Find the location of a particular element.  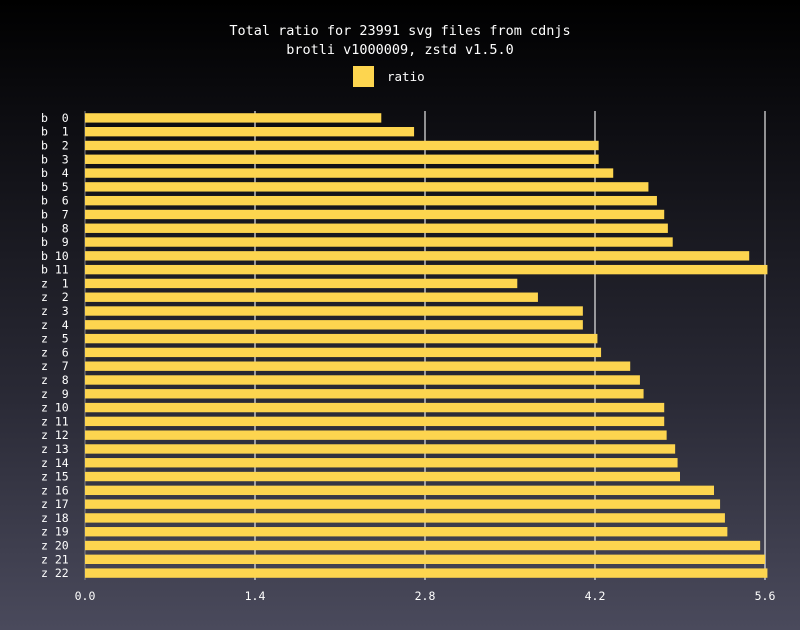

y-tick-label: z 5 is located at coordinates (55, 339).